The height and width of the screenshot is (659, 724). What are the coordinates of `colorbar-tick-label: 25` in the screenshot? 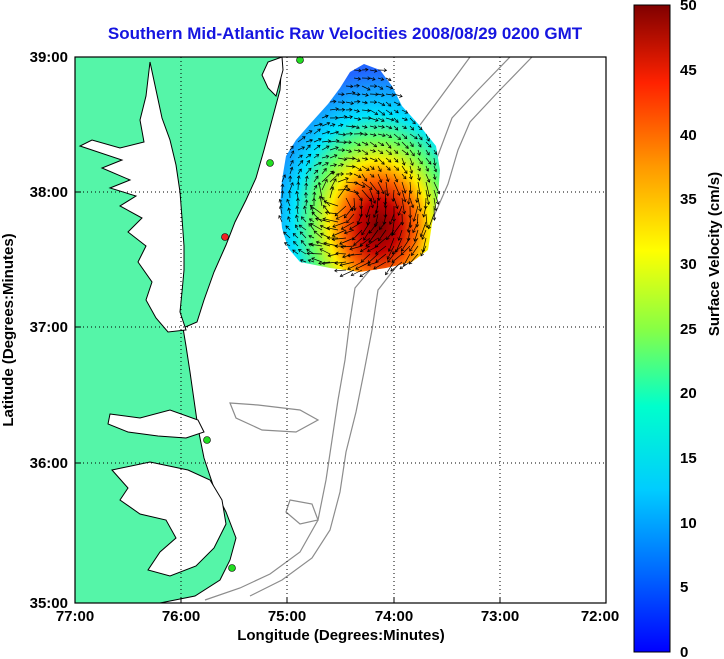 It's located at (688, 329).